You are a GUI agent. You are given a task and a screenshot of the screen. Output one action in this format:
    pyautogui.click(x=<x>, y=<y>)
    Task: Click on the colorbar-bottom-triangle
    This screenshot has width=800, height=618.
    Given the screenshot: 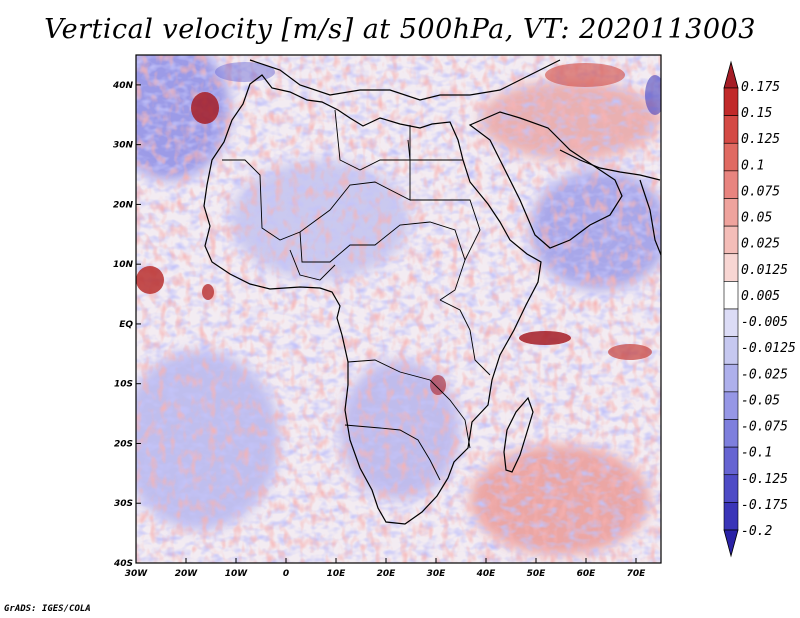 What is the action you would take?
    pyautogui.click(x=731, y=543)
    